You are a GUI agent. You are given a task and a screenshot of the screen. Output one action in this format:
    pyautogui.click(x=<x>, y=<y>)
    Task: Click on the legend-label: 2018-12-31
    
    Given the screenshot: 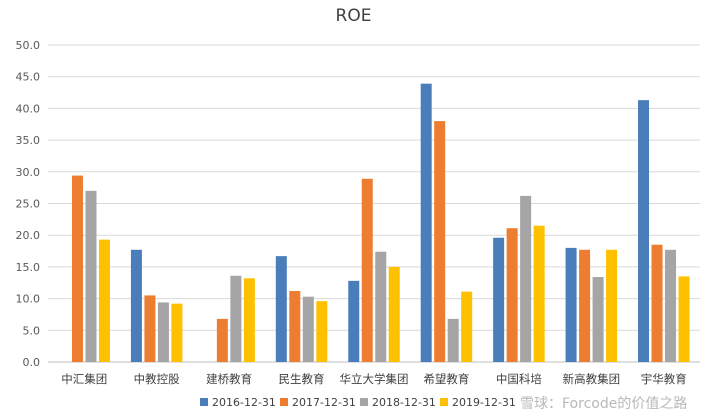 What is the action you would take?
    pyautogui.click(x=404, y=402)
    